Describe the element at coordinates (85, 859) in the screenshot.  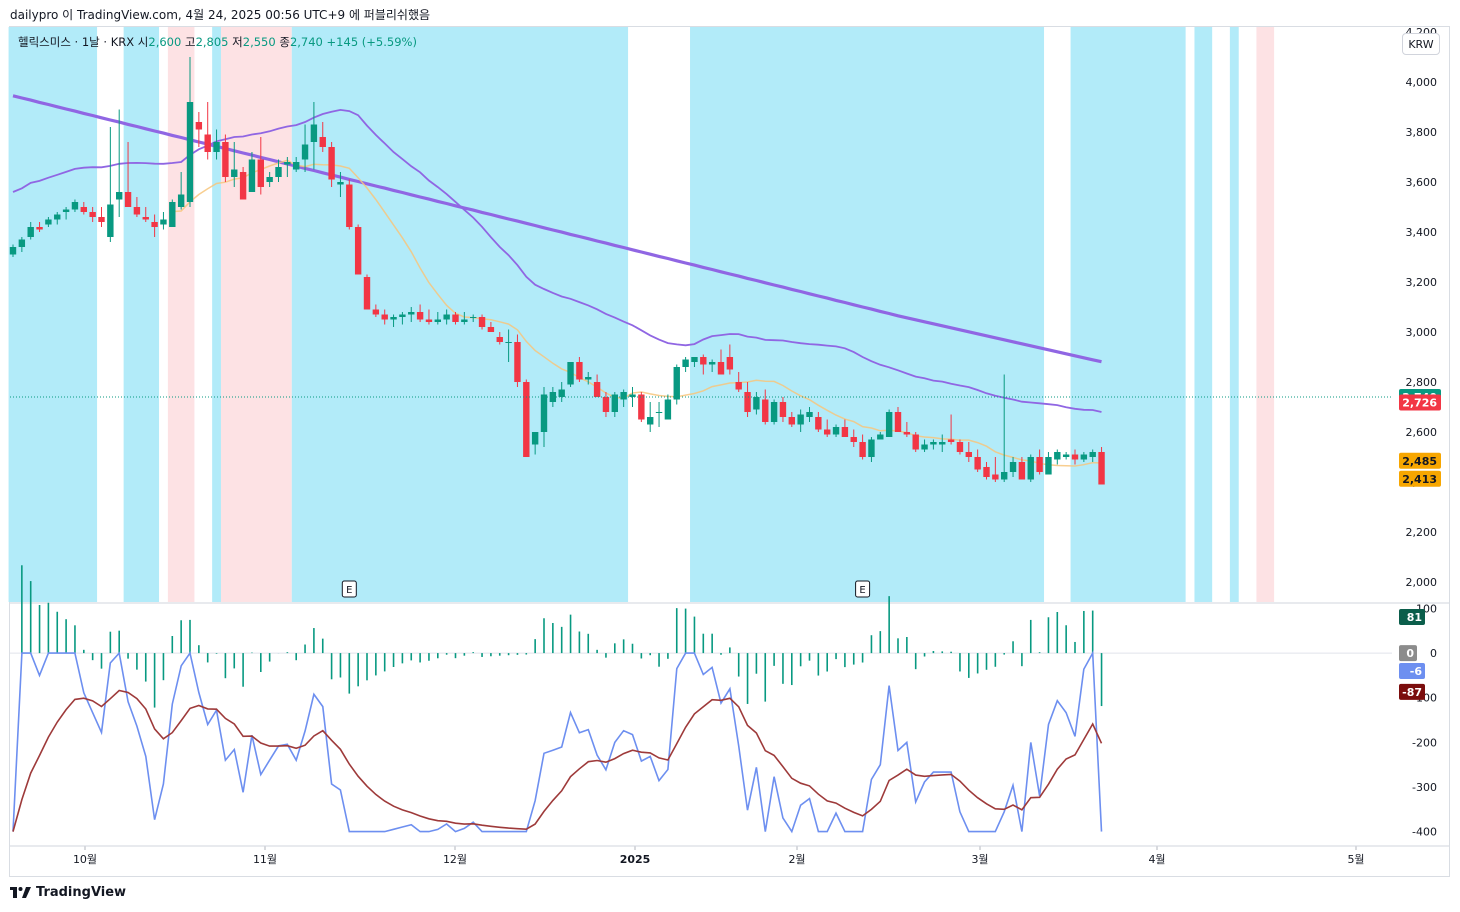
I see `time-tick-label: 10월` at that location.